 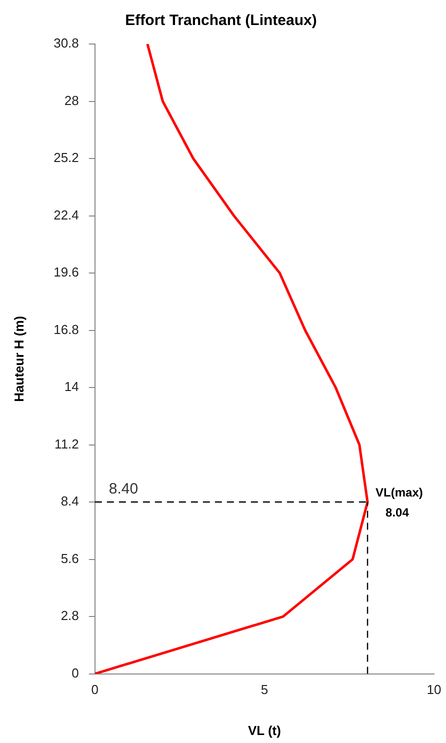 What do you see at coordinates (66, 272) in the screenshot?
I see `y-tick-label: 19.6` at bounding box center [66, 272].